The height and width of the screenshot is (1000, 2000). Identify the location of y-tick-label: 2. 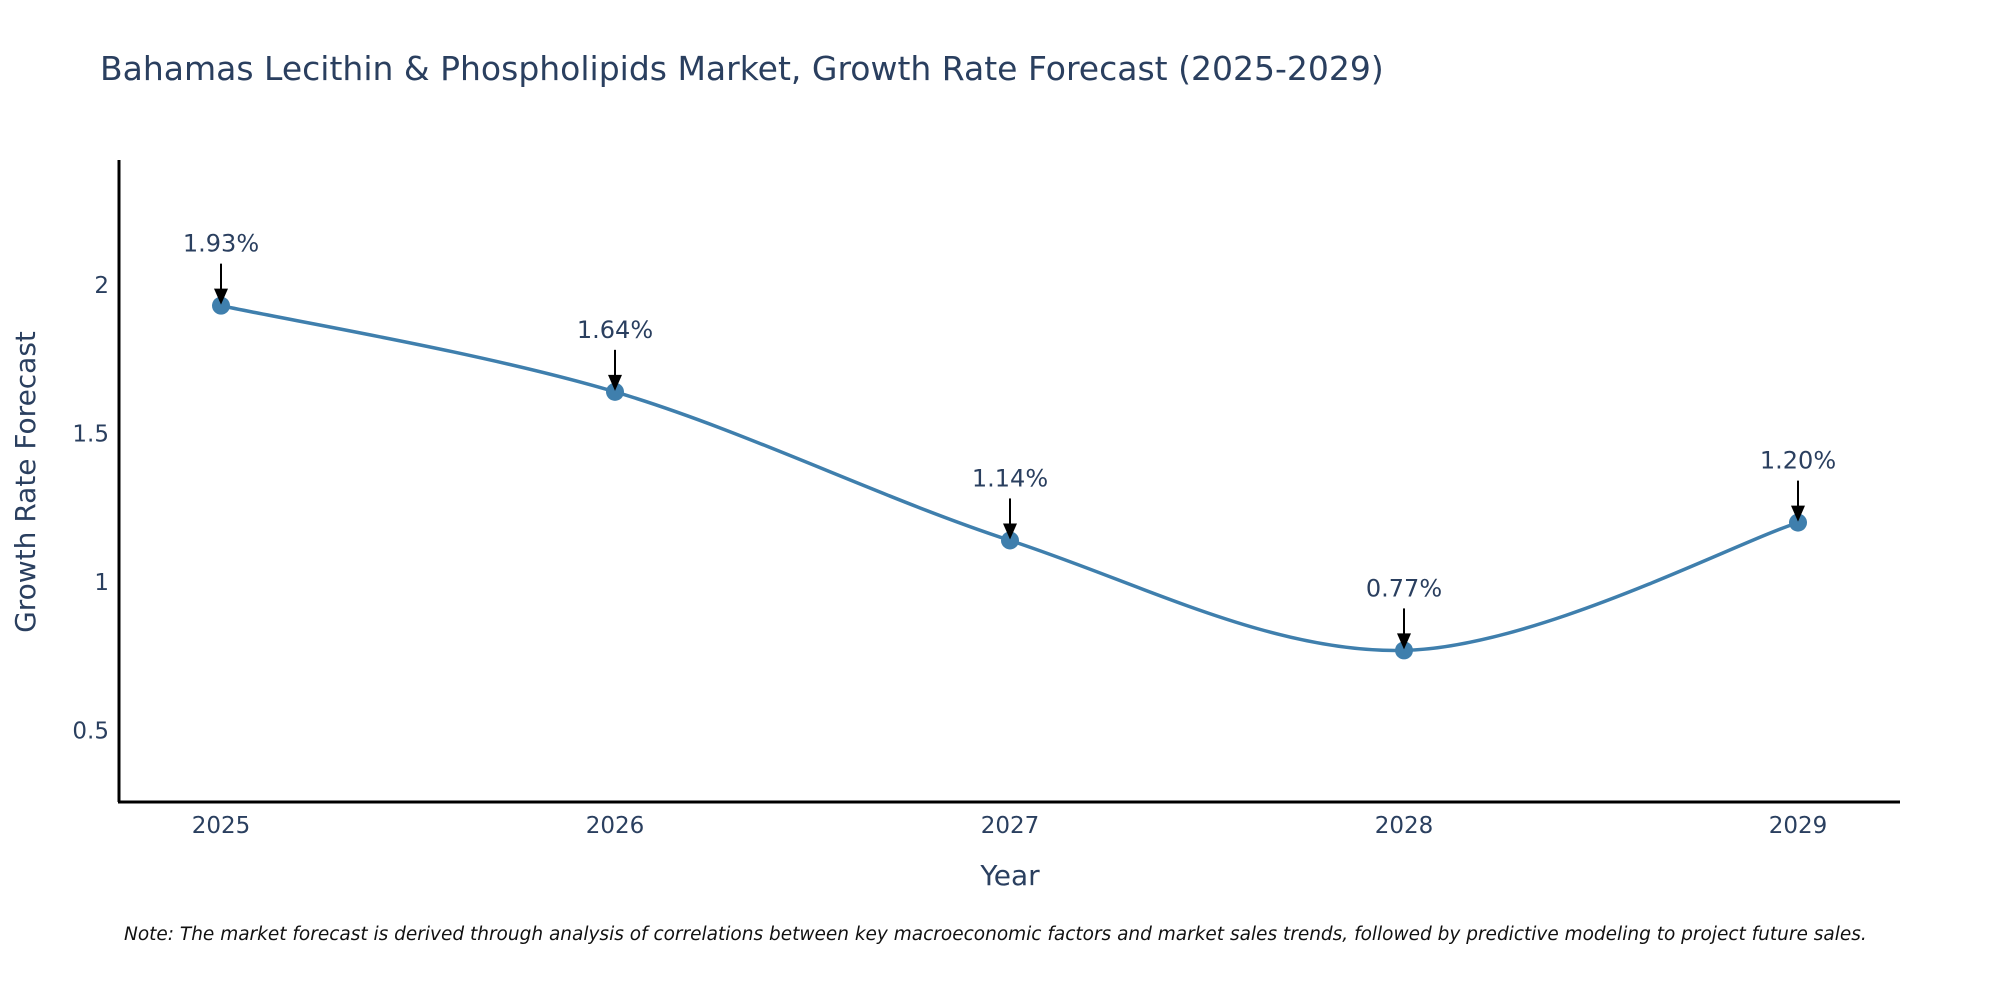
(101, 286).